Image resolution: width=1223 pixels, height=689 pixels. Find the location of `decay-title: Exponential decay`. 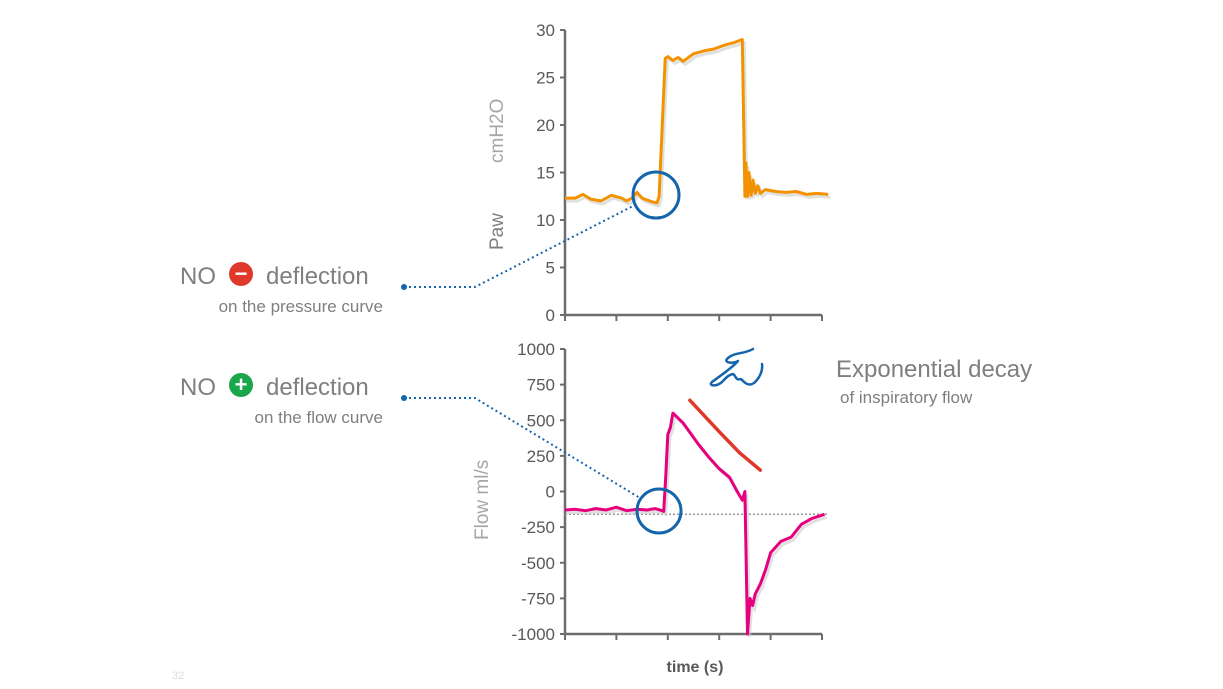

decay-title: Exponential decay is located at coordinates (934, 369).